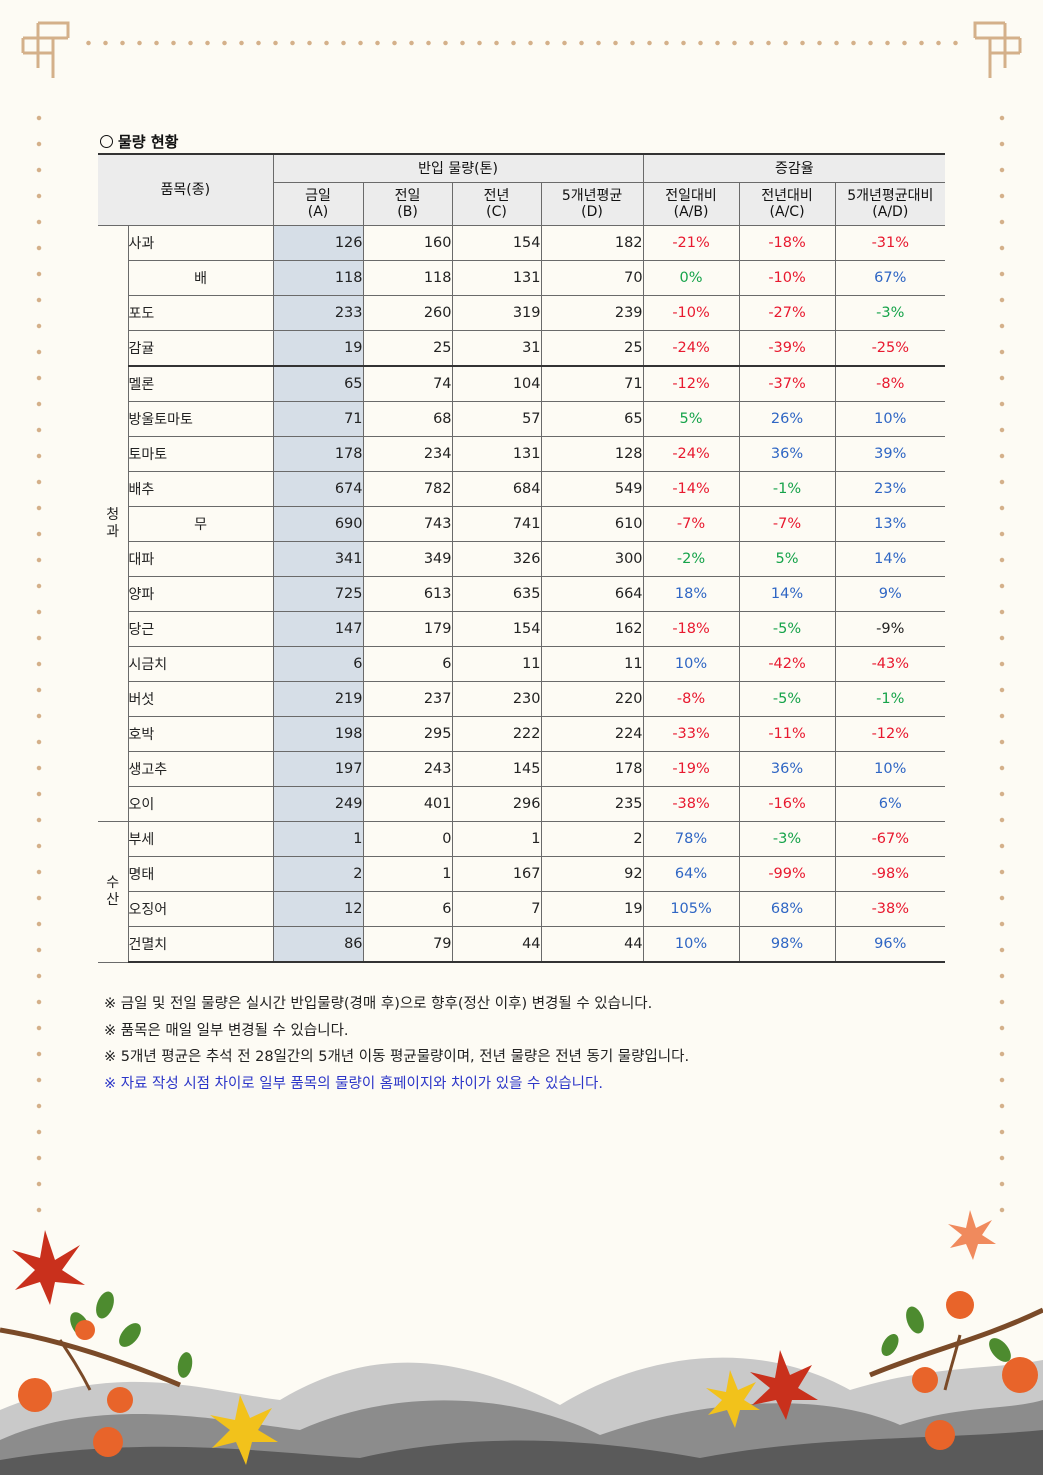 The image size is (1043, 1475). I want to click on table-row: 오이 249 401 296 235 -38% -16% 6%, so click(522, 804).